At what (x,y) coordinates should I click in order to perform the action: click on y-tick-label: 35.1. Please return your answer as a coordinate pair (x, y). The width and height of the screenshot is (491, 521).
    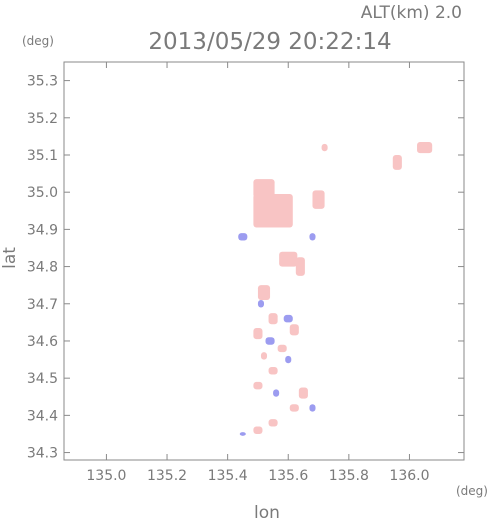
    Looking at the image, I should click on (42, 156).